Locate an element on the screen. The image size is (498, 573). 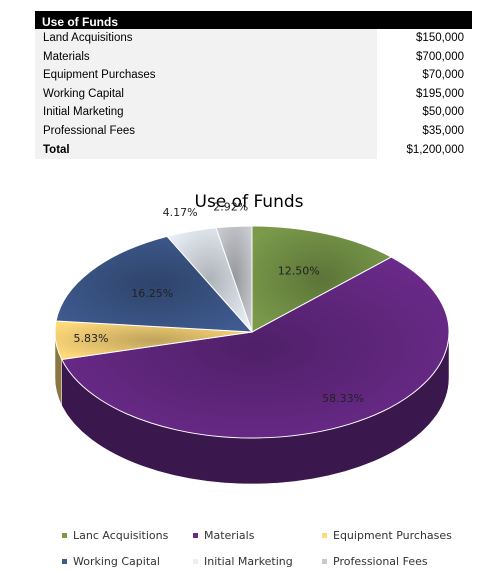
pie-data-label: 4.17% is located at coordinates (180, 212).